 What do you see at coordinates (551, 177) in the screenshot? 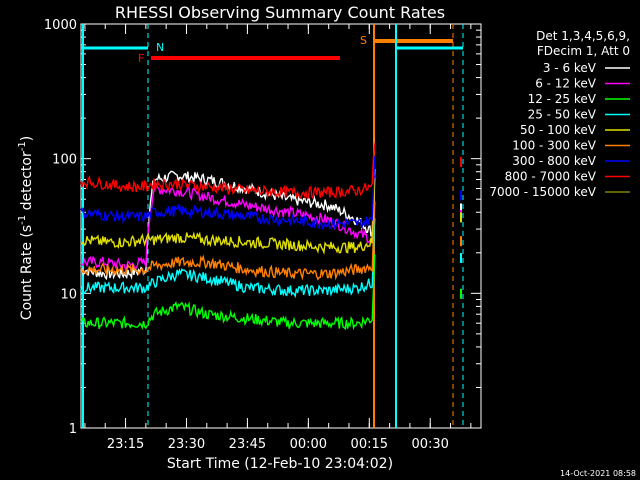
I see `legend-label: 800 - 7000 keV` at bounding box center [551, 177].